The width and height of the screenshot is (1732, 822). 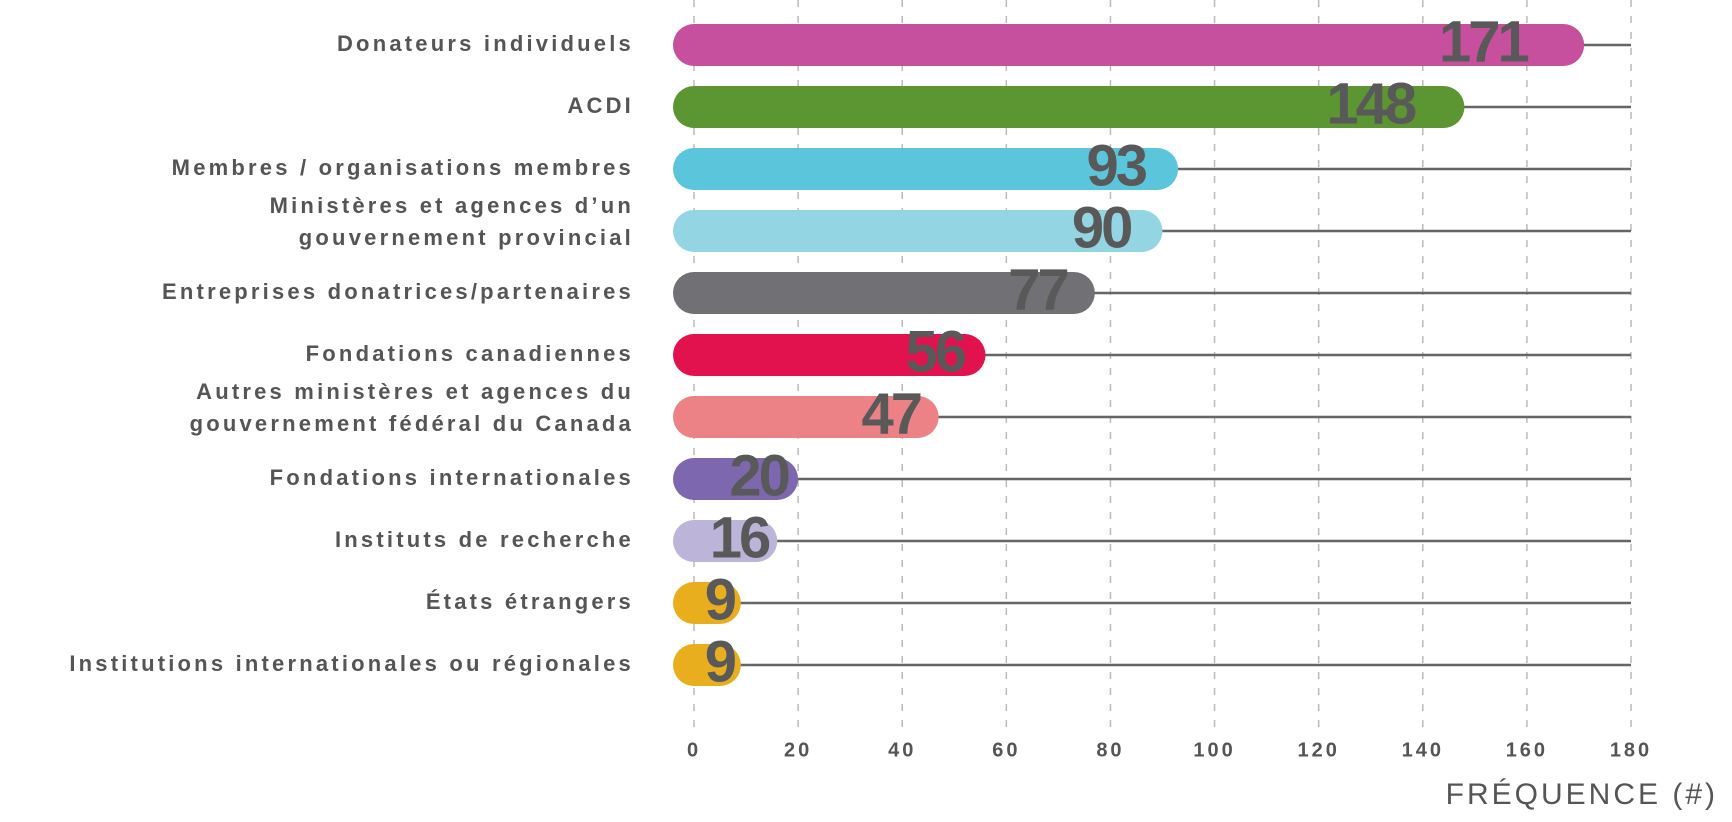 I want to click on x-tick-label: 0, so click(x=694, y=750).